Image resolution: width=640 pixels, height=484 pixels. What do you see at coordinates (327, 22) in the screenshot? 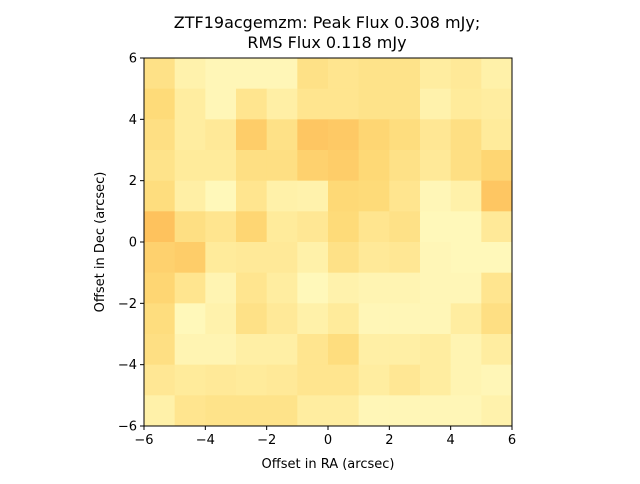
I see `chart-title-line-1: ZTF19acgemzm: Peak Flux 0.308 mJy;` at bounding box center [327, 22].